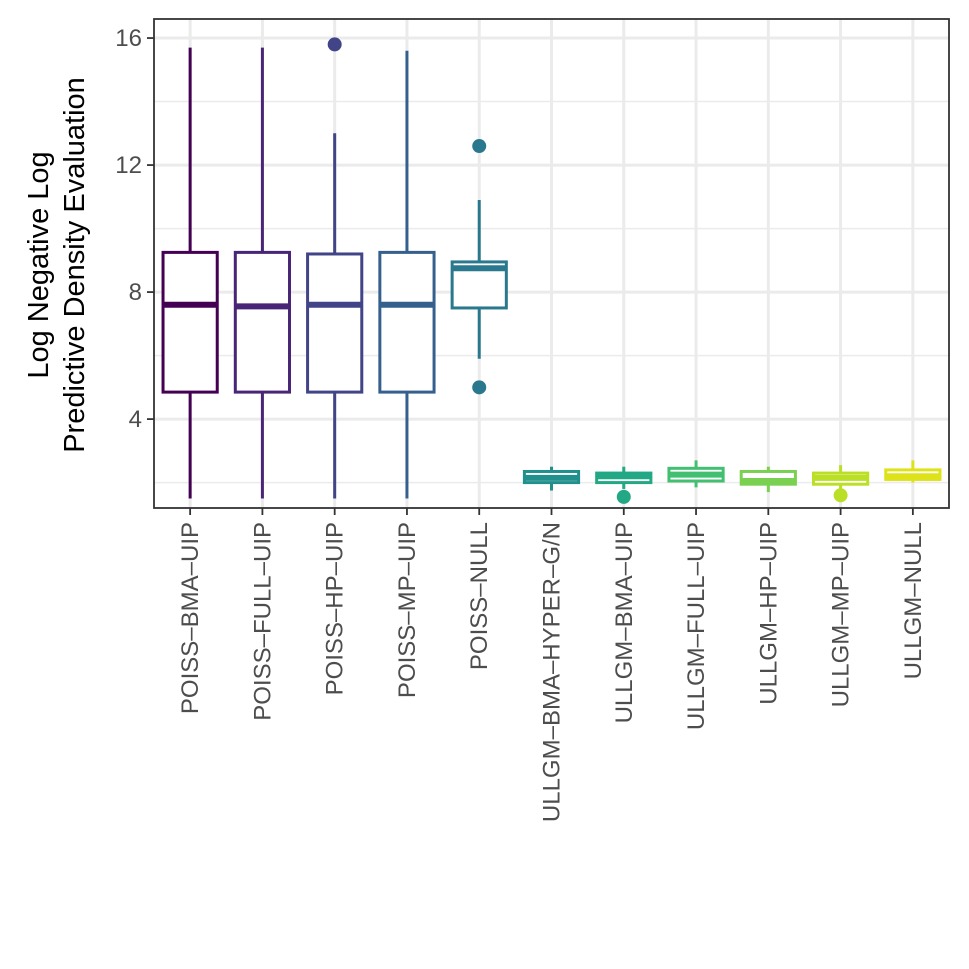  Describe the element at coordinates (134, 229) in the screenshot. I see `y-axis: 4 8 12 16` at that location.